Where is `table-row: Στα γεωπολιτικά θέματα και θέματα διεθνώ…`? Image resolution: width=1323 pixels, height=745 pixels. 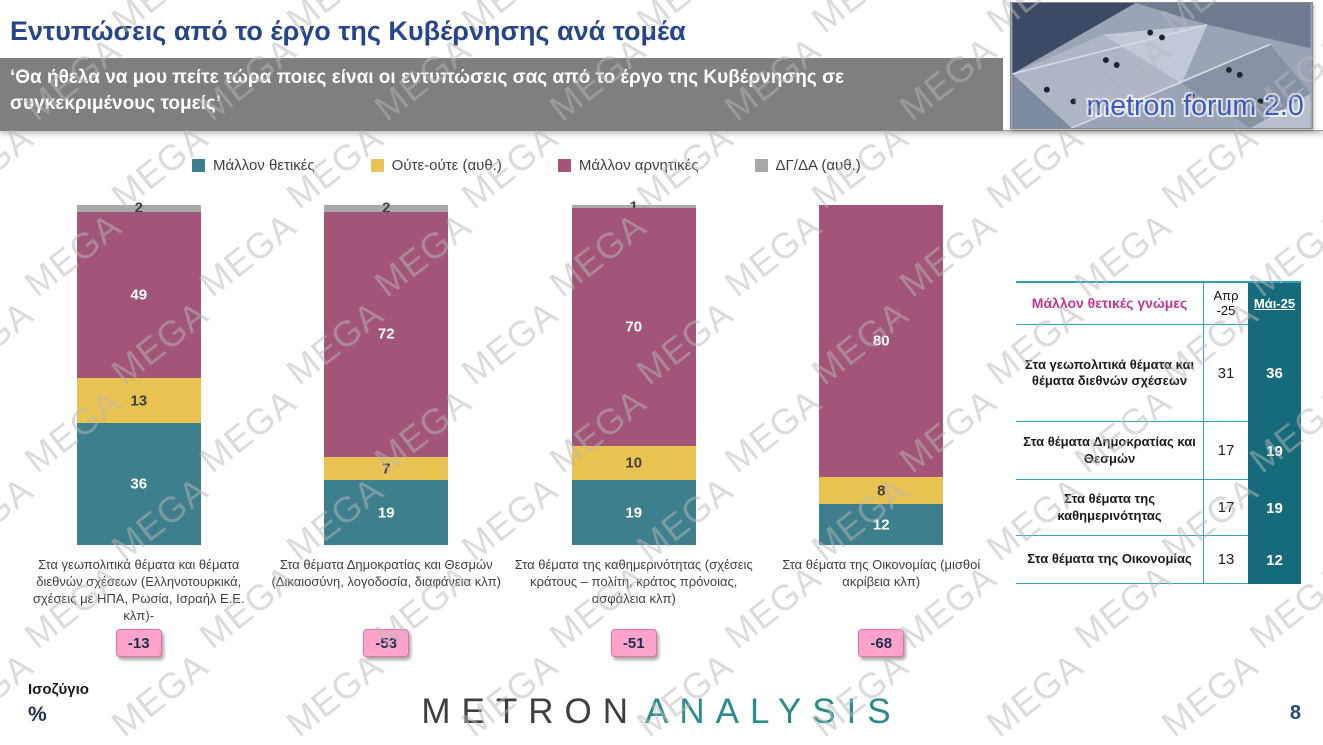
table-row: Στα γεωπολιτικά θέματα και θέματα διεθνώ… is located at coordinates (1158, 373).